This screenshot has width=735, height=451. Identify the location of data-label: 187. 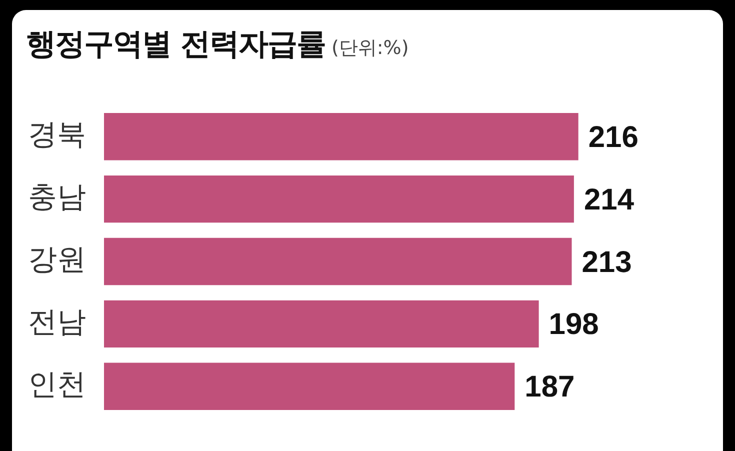
(549, 387).